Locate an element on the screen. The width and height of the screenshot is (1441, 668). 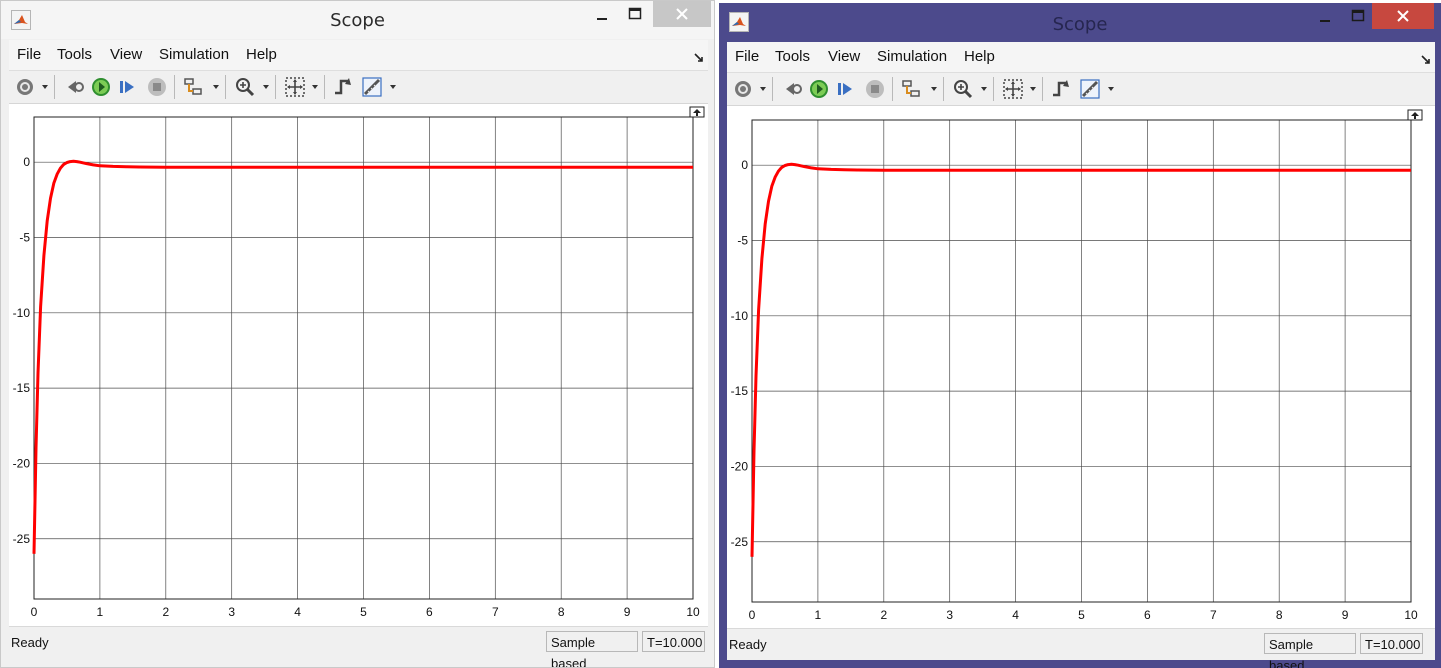
x-tick-label: 6 is located at coordinates (1147, 615).